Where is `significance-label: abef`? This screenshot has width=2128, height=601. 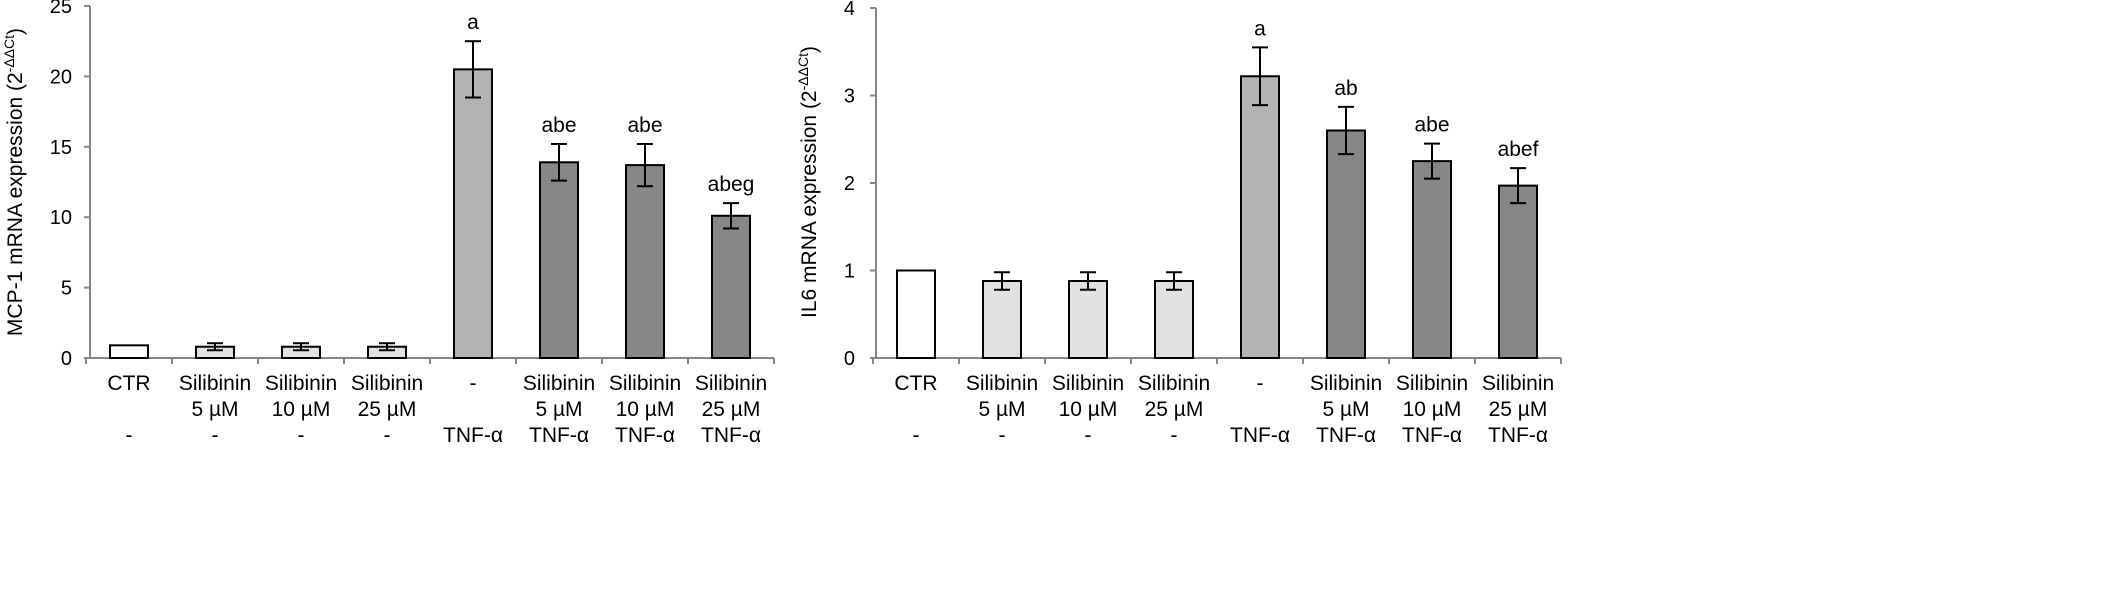
significance-label: abef is located at coordinates (1518, 149).